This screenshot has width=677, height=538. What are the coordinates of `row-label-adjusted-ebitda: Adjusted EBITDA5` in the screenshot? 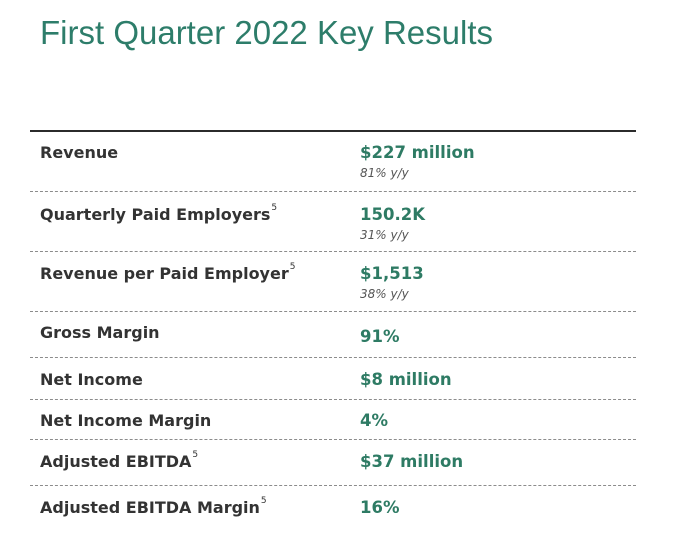 It's located at (119, 460).